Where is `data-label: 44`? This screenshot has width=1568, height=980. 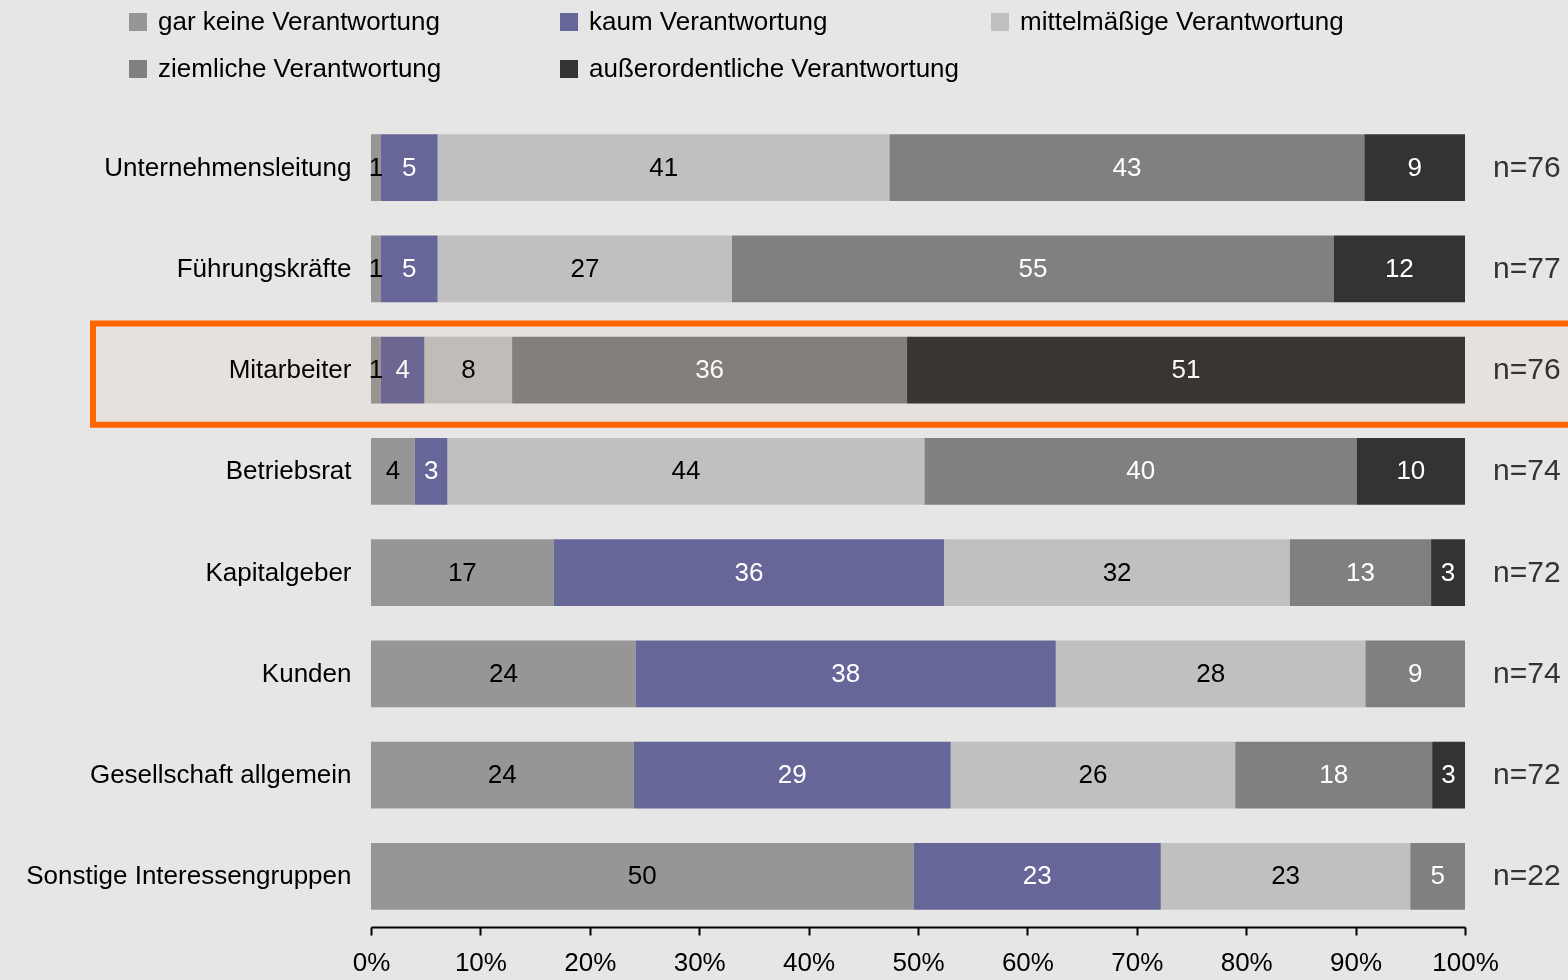
data-label: 44 is located at coordinates (686, 470).